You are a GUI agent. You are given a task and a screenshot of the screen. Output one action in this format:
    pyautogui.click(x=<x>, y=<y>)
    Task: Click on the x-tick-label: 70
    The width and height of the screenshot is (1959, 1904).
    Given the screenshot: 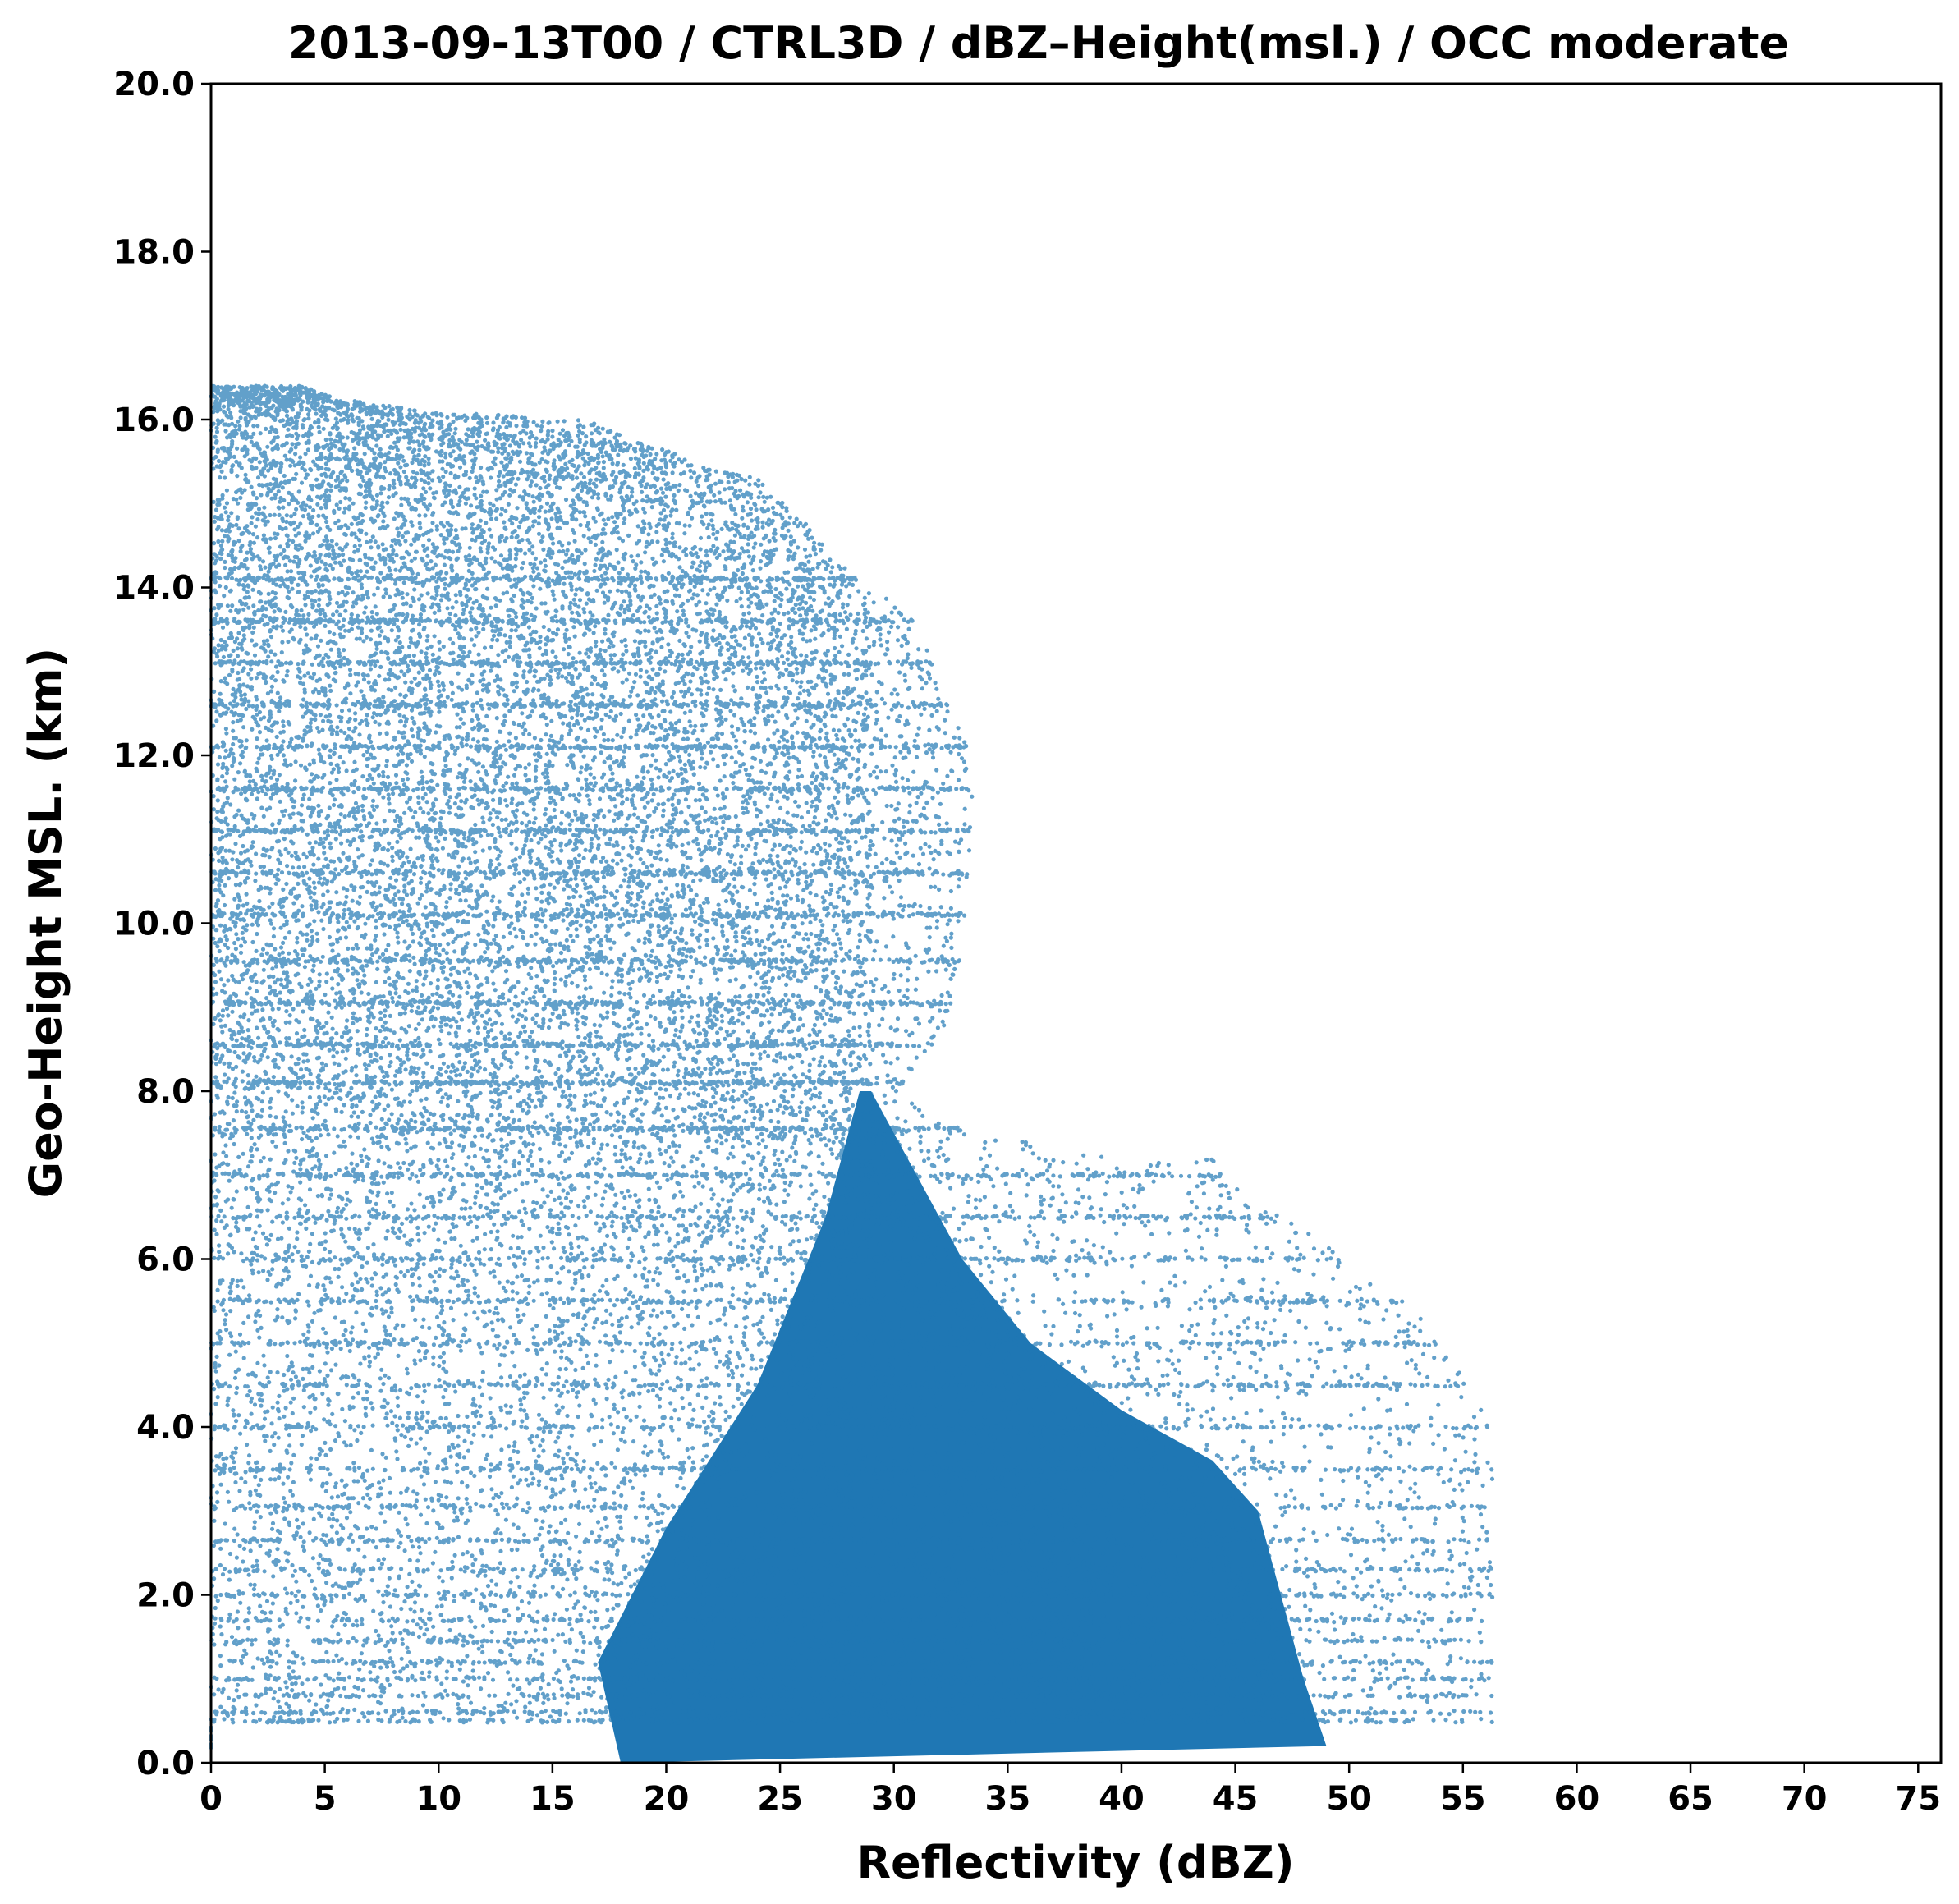 What is the action you would take?
    pyautogui.click(x=1805, y=1799)
    